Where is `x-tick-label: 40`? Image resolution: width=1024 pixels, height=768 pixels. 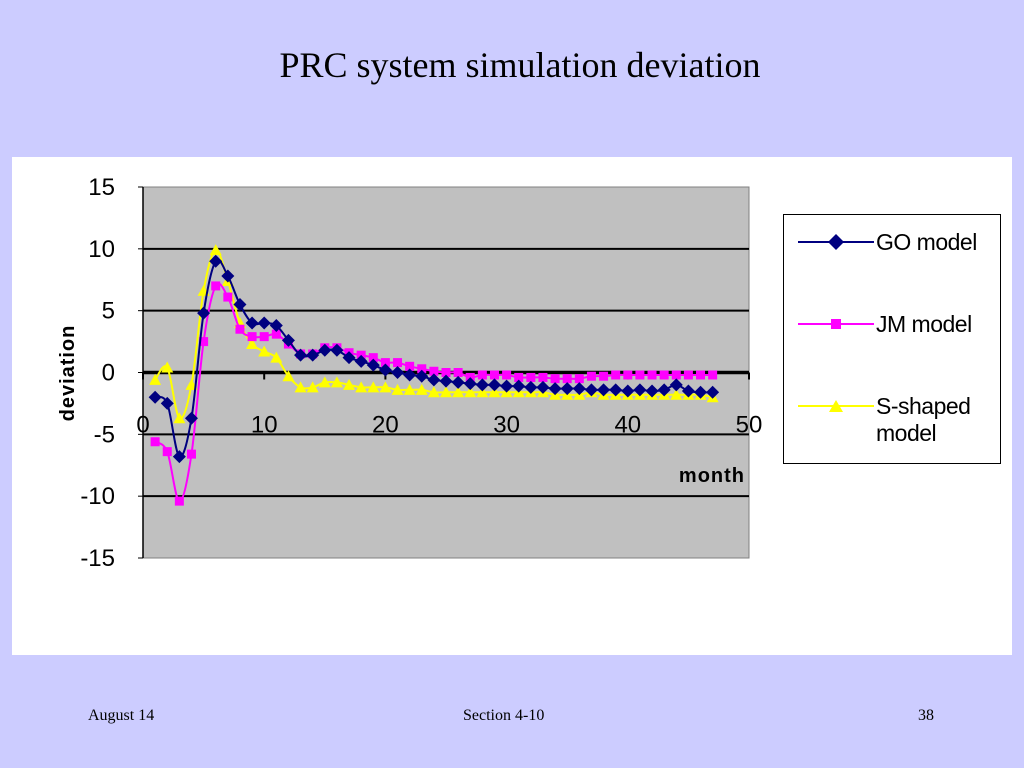 x-tick-label: 40 is located at coordinates (627, 425).